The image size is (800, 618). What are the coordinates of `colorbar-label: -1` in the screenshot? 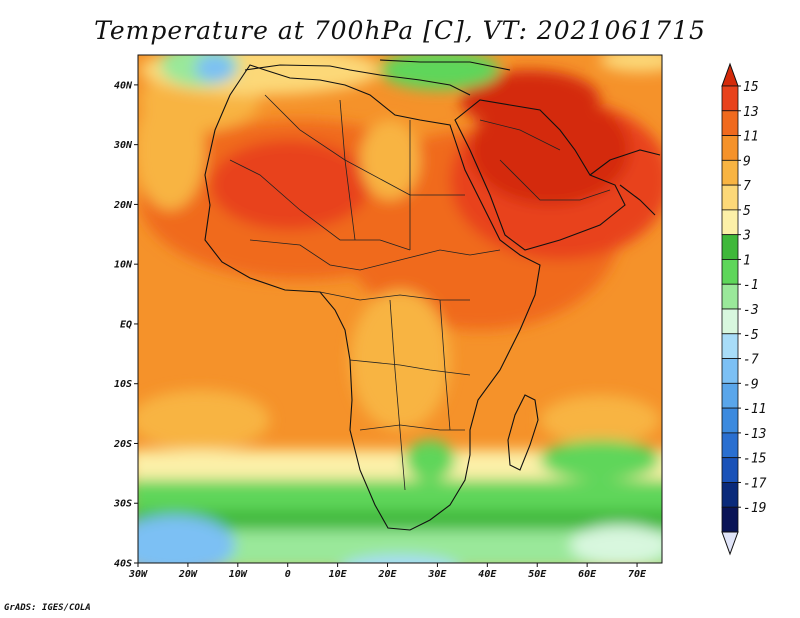 It's located at (751, 285).